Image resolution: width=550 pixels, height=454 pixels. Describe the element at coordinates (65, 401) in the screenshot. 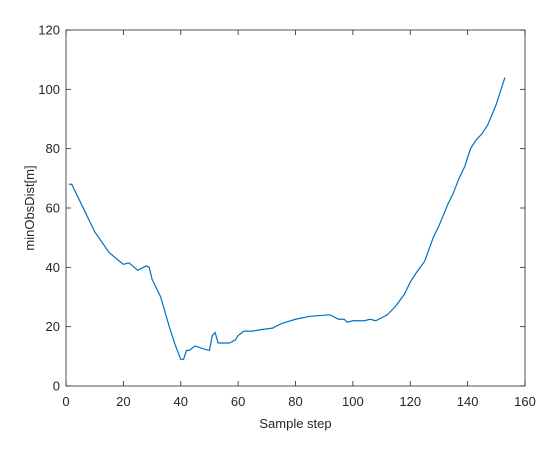

I see `x-tick-label: 0` at that location.